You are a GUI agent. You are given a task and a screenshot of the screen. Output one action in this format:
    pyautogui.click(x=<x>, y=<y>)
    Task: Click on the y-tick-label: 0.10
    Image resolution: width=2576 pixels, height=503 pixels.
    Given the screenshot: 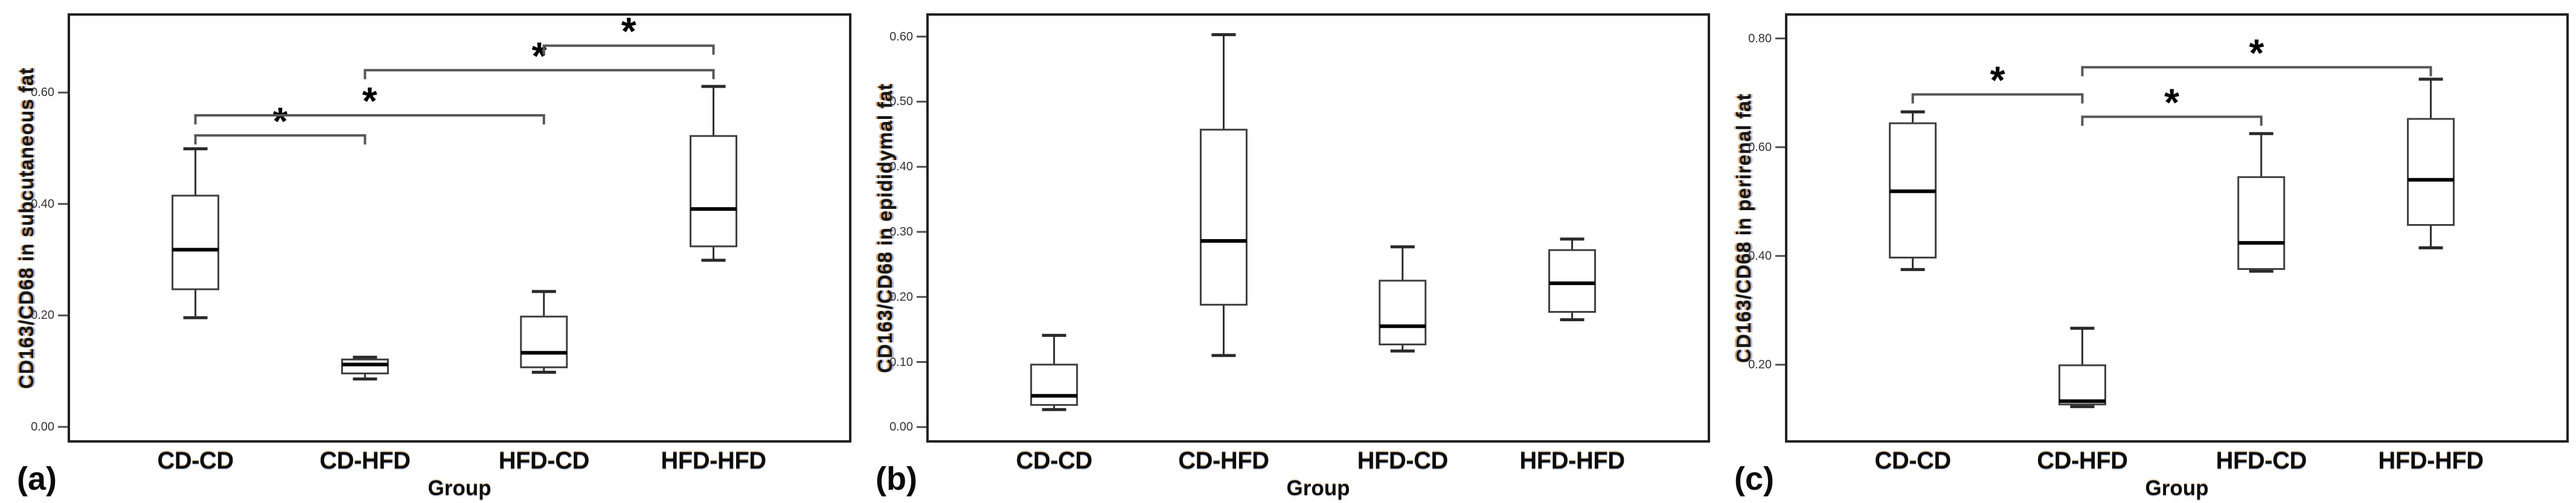 What is the action you would take?
    pyautogui.click(x=901, y=362)
    